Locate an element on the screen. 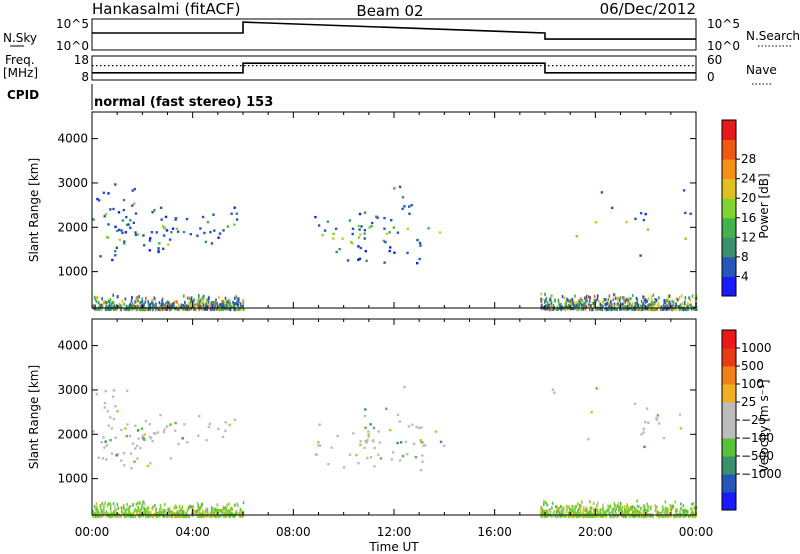  nsky-label: N.Sky is located at coordinates (20, 38).